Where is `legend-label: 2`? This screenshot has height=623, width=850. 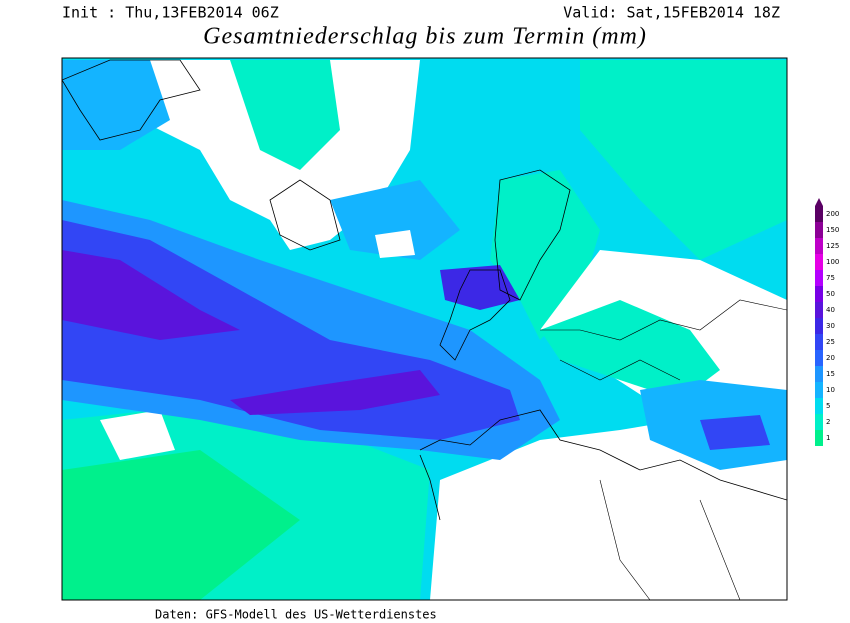
legend-label: 2 is located at coordinates (828, 422).